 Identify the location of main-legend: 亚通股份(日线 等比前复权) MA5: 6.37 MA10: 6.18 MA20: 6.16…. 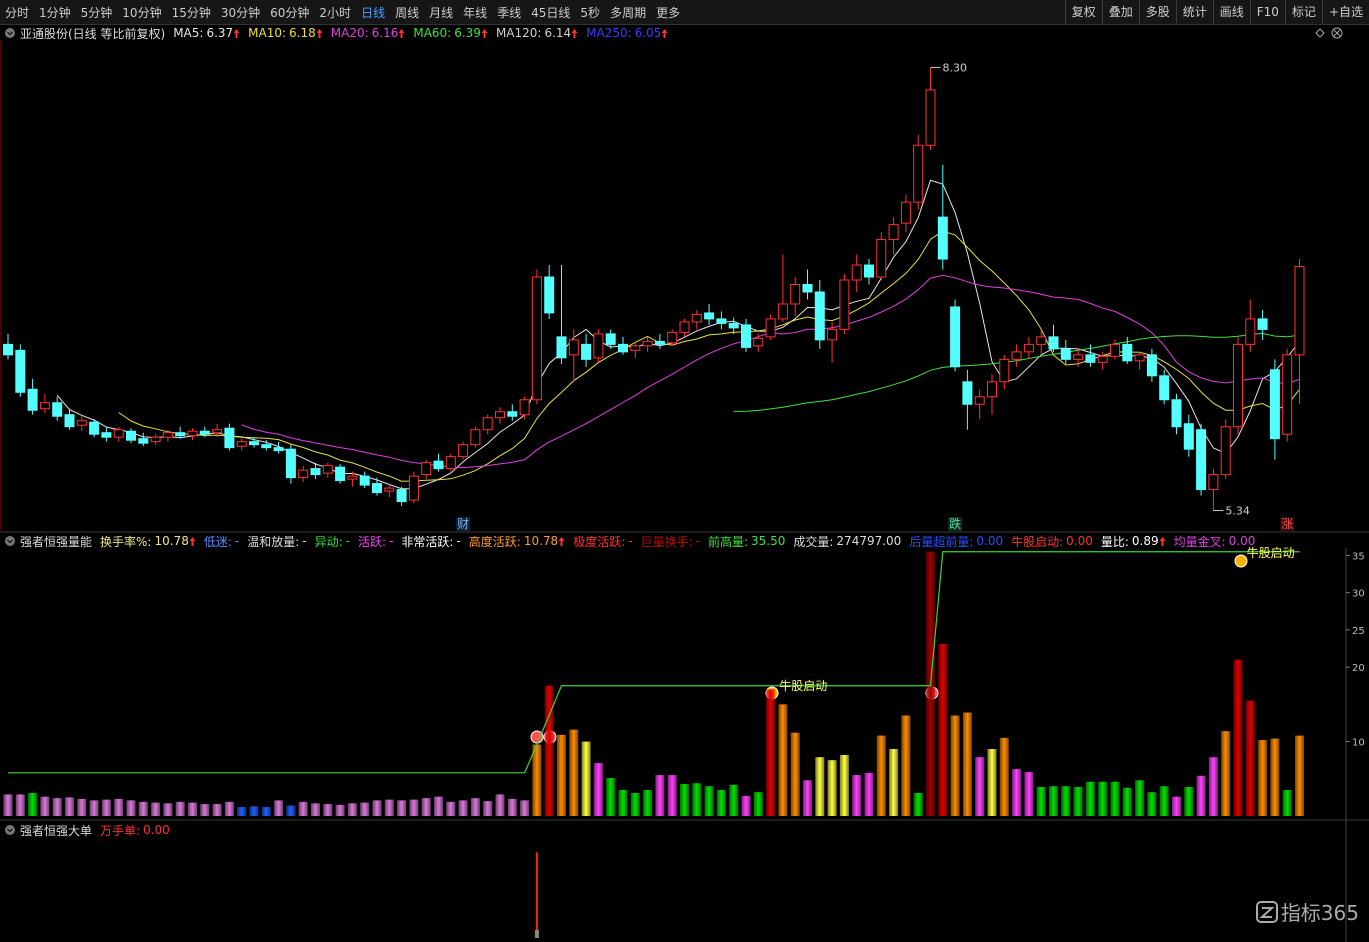
(336, 33).